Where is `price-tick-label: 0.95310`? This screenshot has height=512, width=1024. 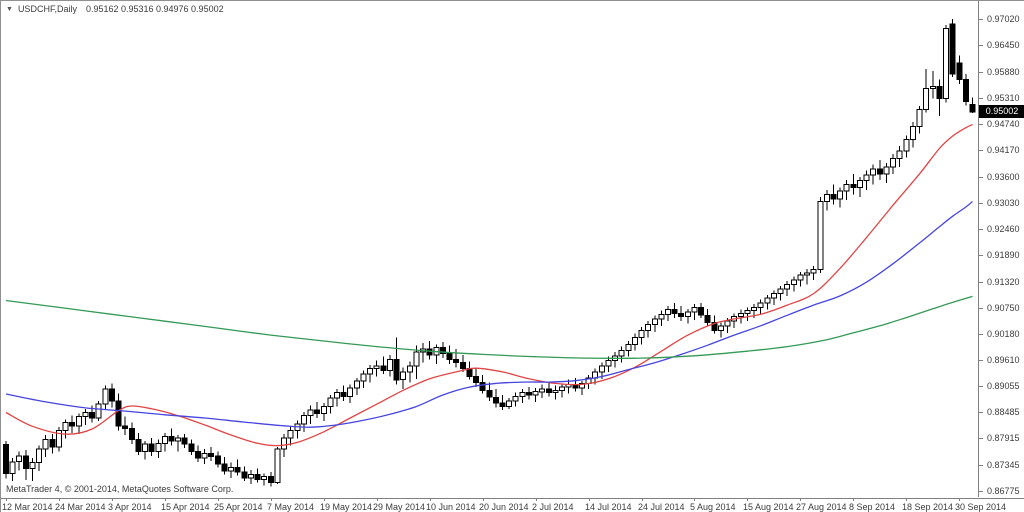
price-tick-label: 0.95310 is located at coordinates (999, 98).